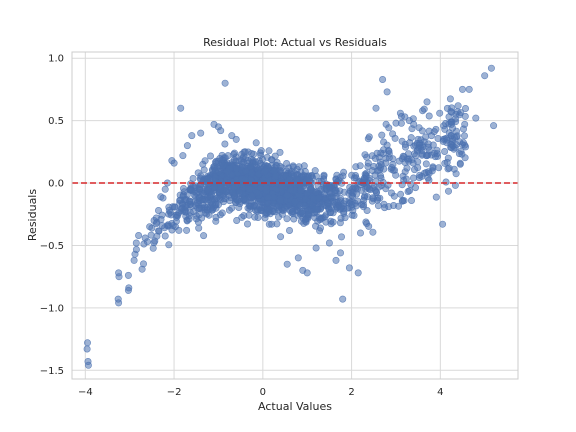  What do you see at coordinates (56, 59) in the screenshot?
I see `y-tick-label: 1.0` at bounding box center [56, 59].